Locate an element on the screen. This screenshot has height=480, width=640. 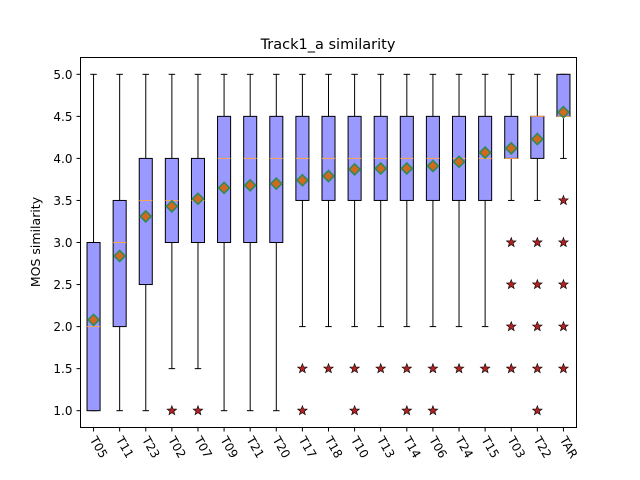
y-tick-label: 1.5 is located at coordinates (62, 369).